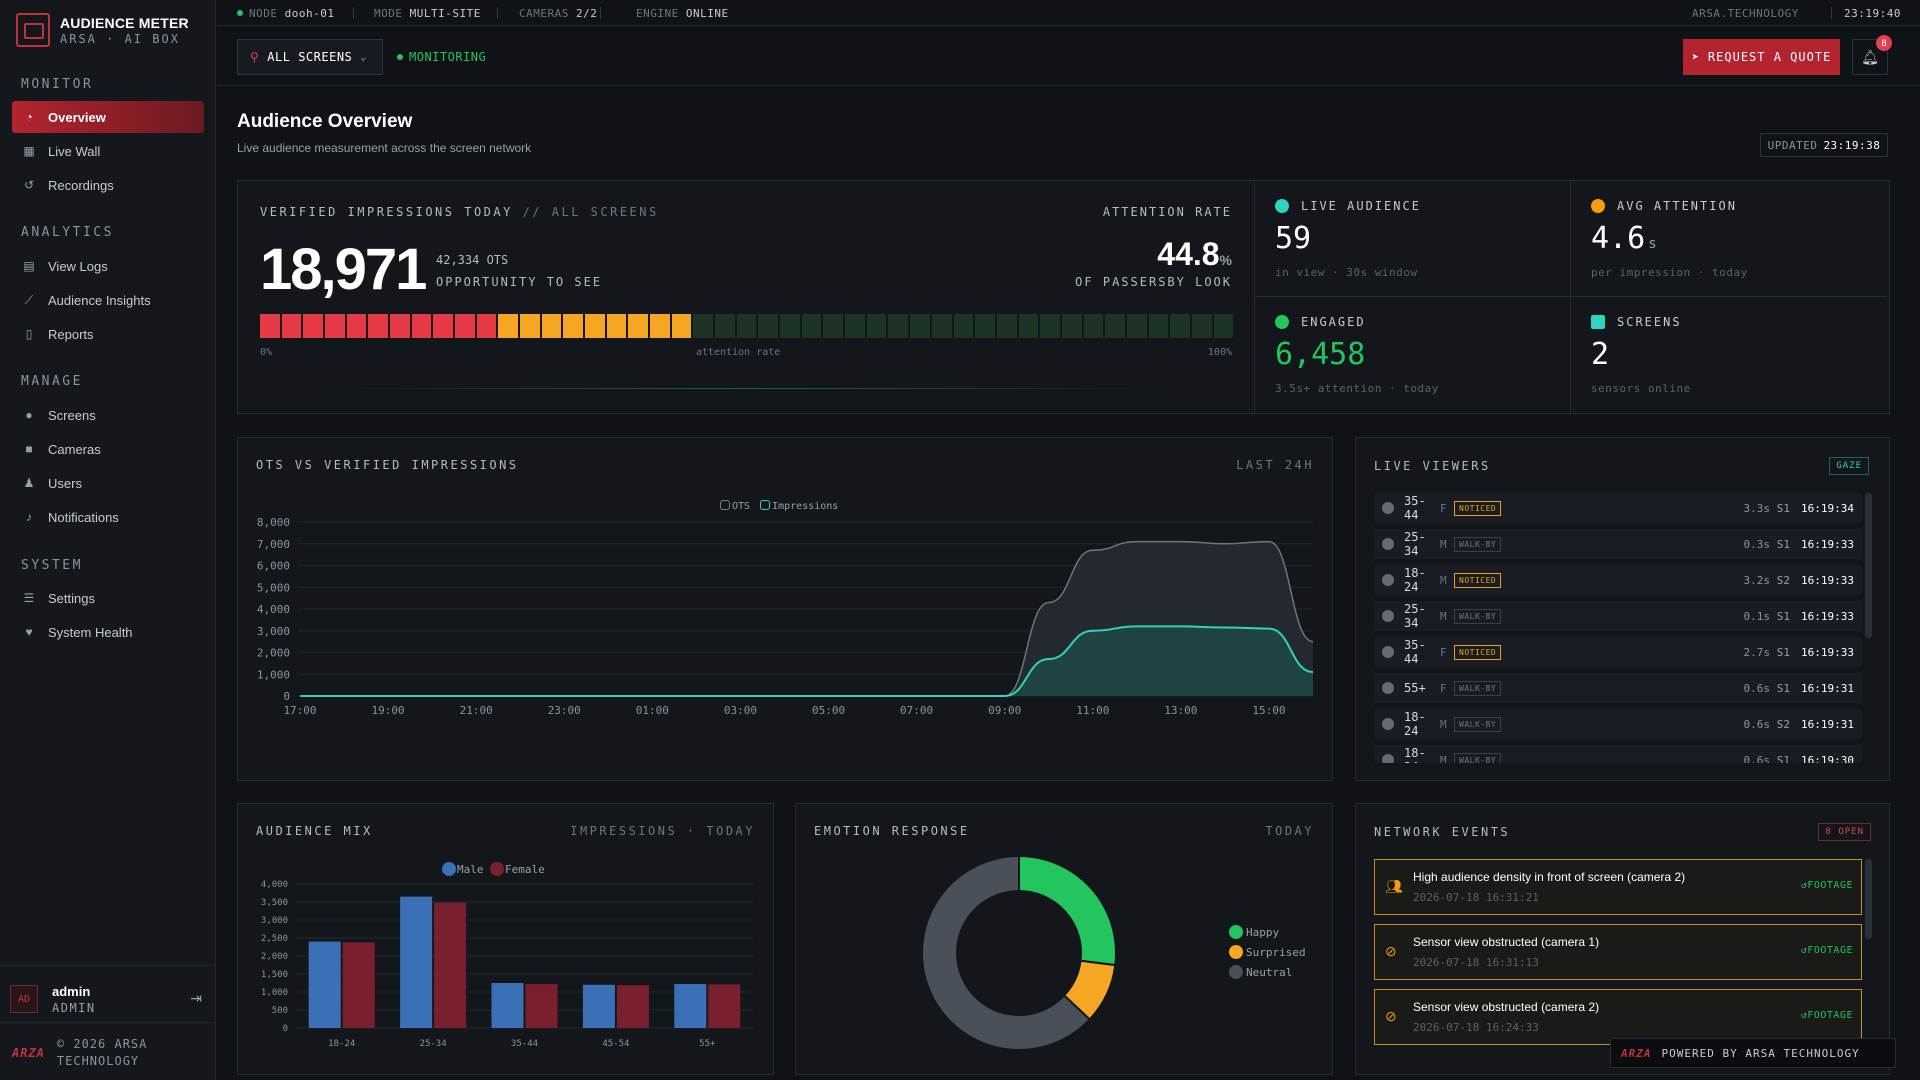 The height and width of the screenshot is (1080, 1920). What do you see at coordinates (799, 506) in the screenshot?
I see `legend-impressions: Impressions` at bounding box center [799, 506].